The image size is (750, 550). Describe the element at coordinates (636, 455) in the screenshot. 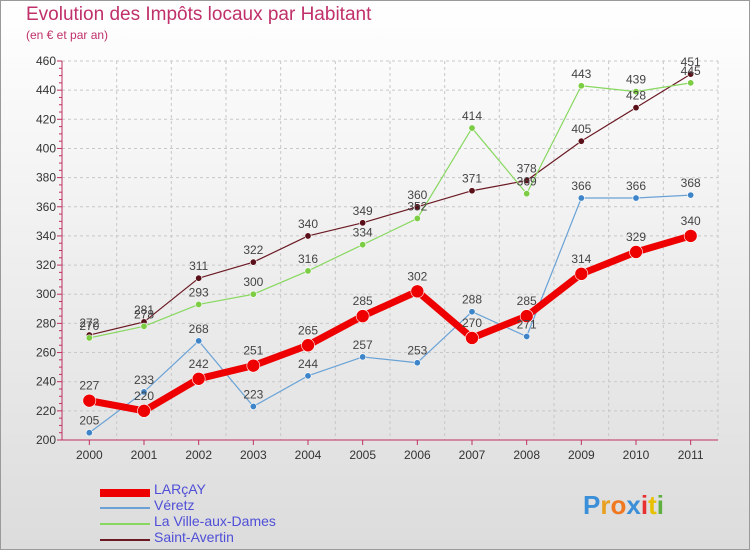

I see `x-tick-label: 2010` at that location.